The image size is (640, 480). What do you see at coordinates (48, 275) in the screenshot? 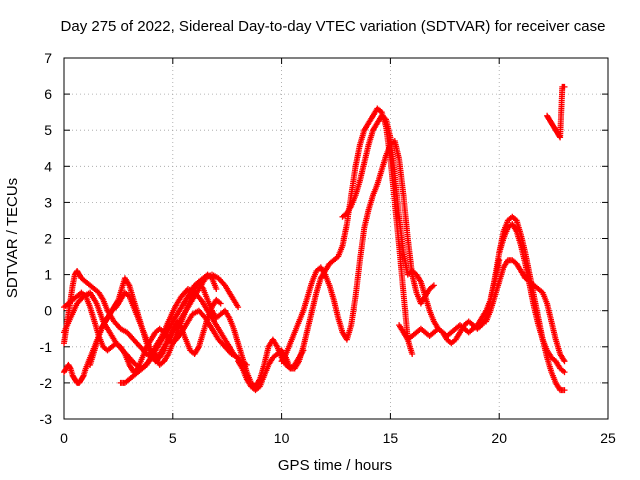
I see `y-tick-label: 1` at bounding box center [48, 275].